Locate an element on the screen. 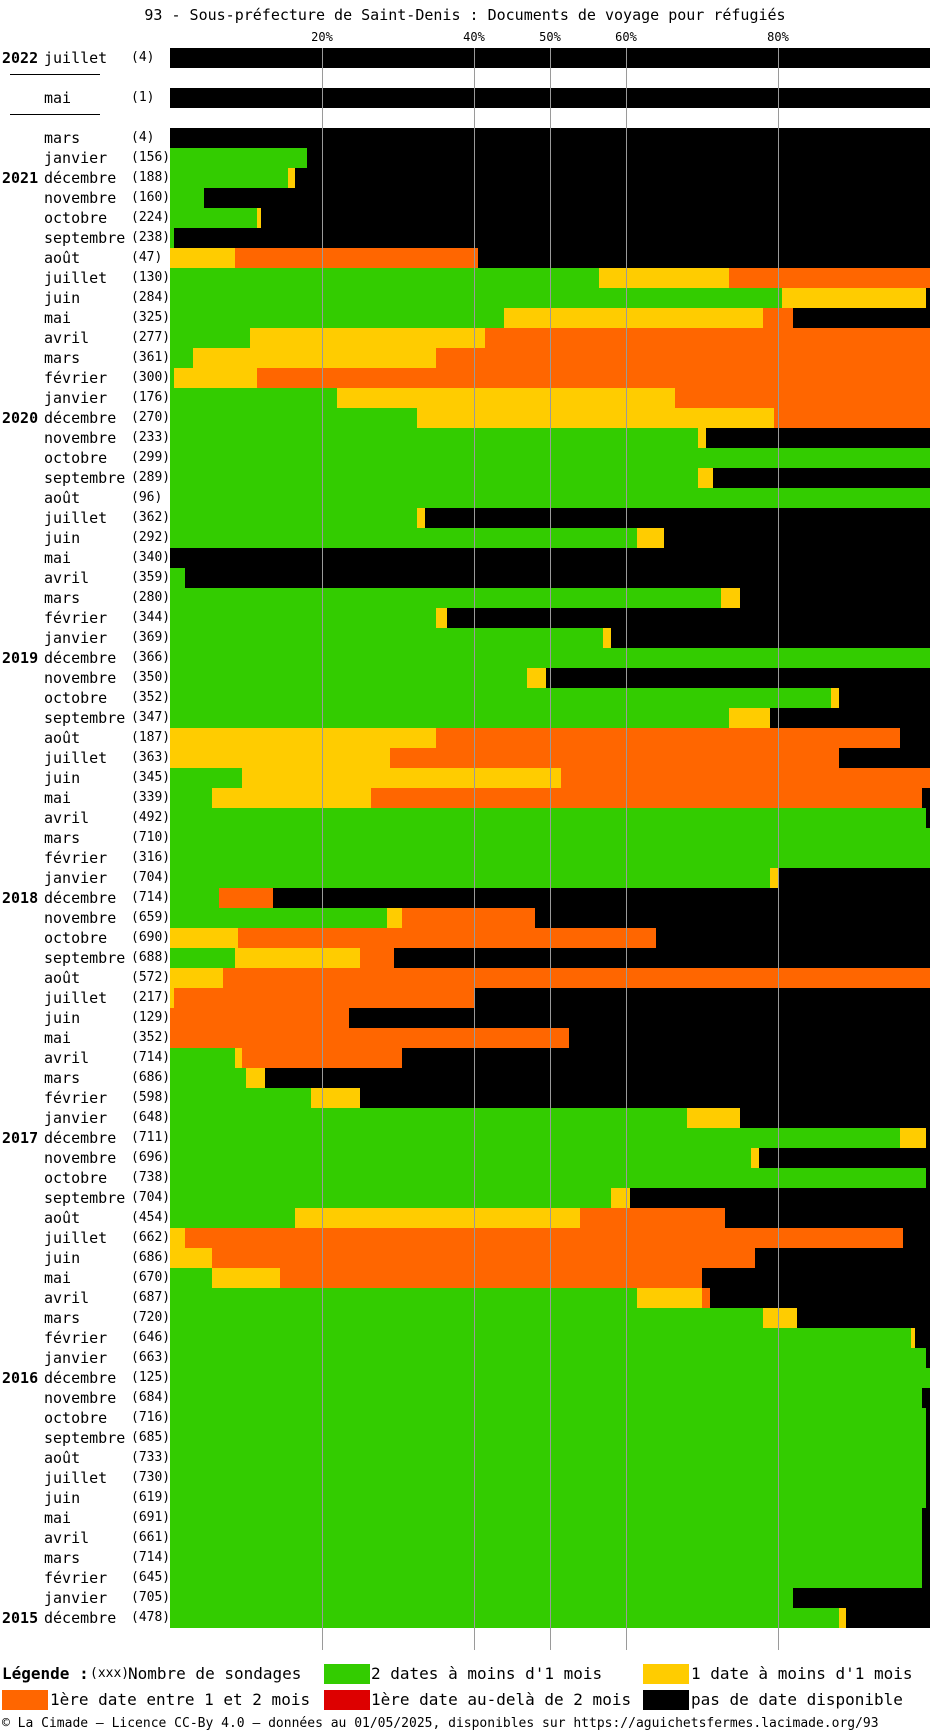 Image resolution: width=930 pixels, height=1735 pixels. month-label: mai is located at coordinates (58, 1278).